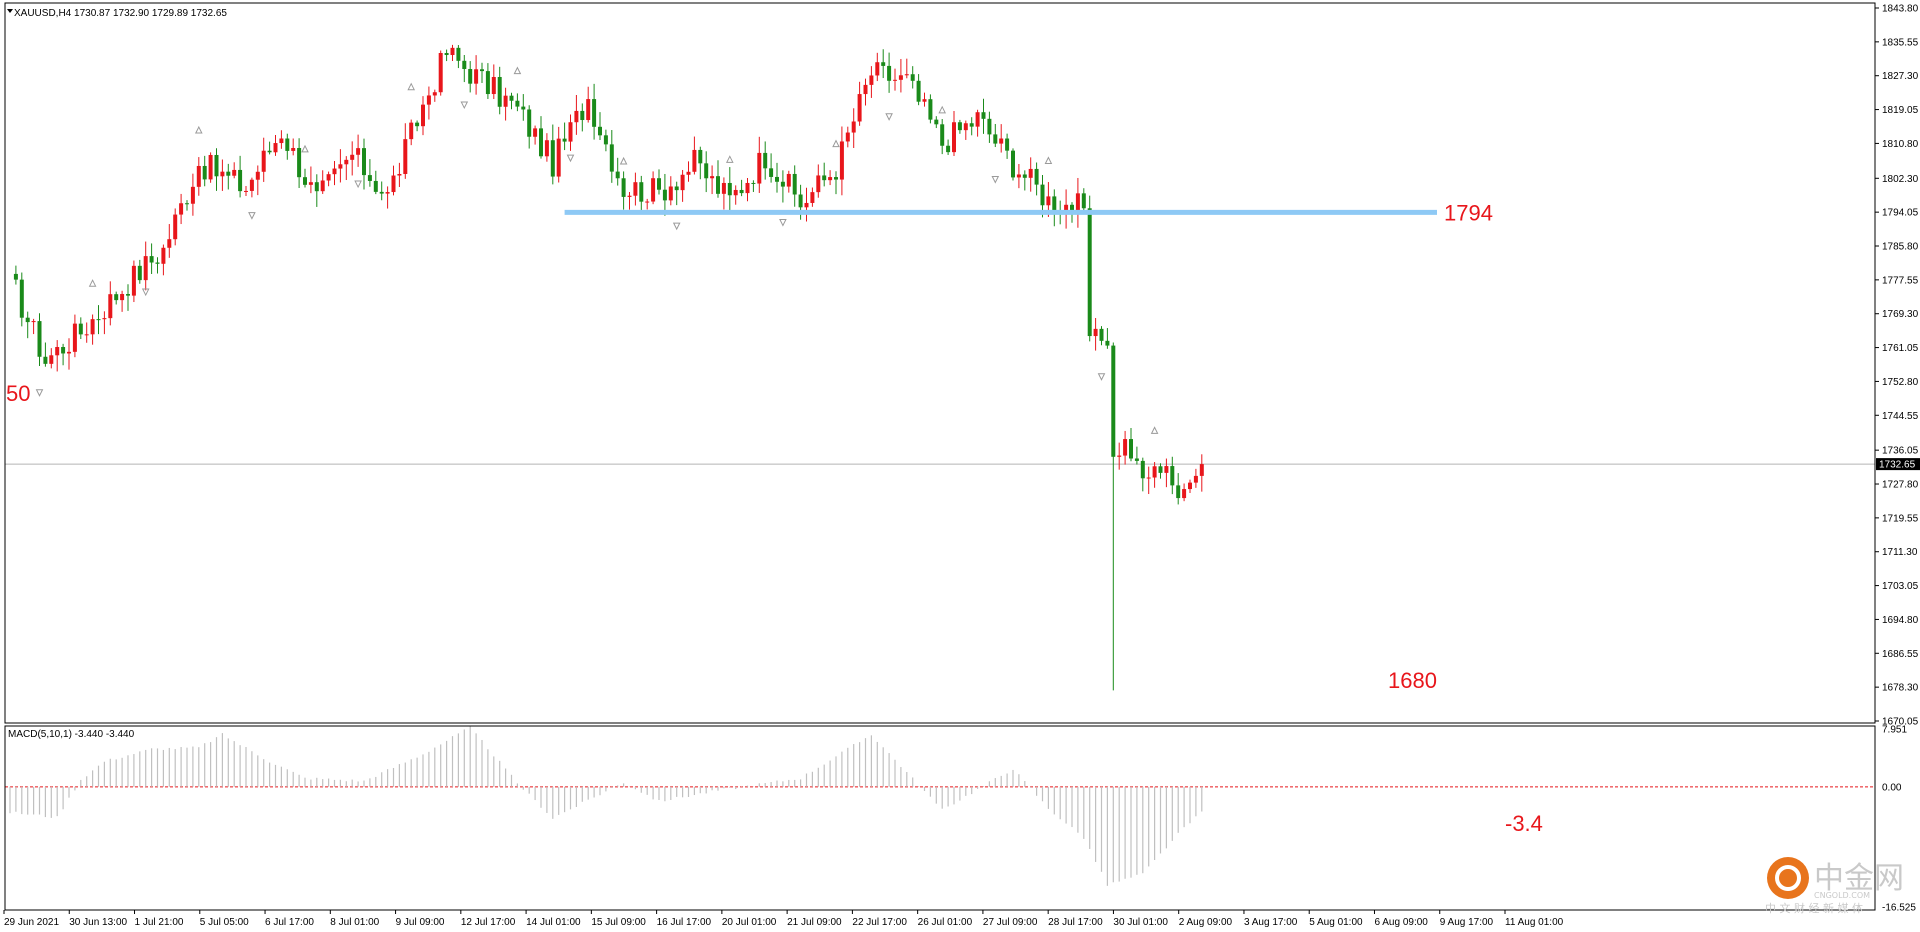 This screenshot has height=932, width=1920. What do you see at coordinates (1894, 730) in the screenshot?
I see `macd-tick-label: 7.951` at bounding box center [1894, 730].